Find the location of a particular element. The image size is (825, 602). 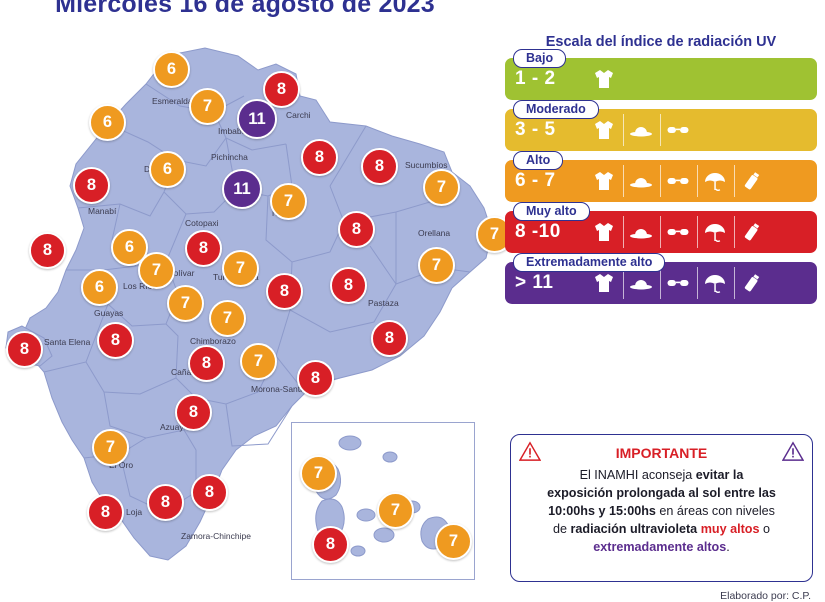

imp-line4-red: muy altos is located at coordinates (730, 529).